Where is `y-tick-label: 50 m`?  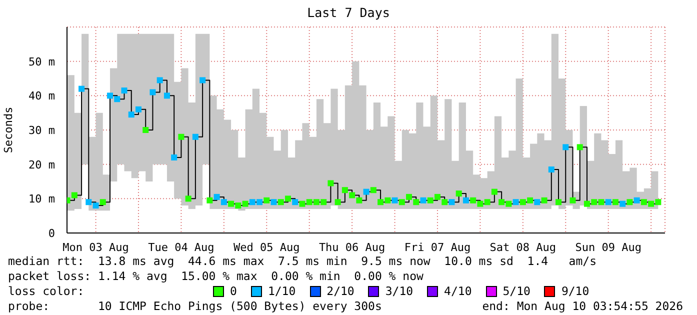
y-tick-label: 50 m is located at coordinates (42, 61).